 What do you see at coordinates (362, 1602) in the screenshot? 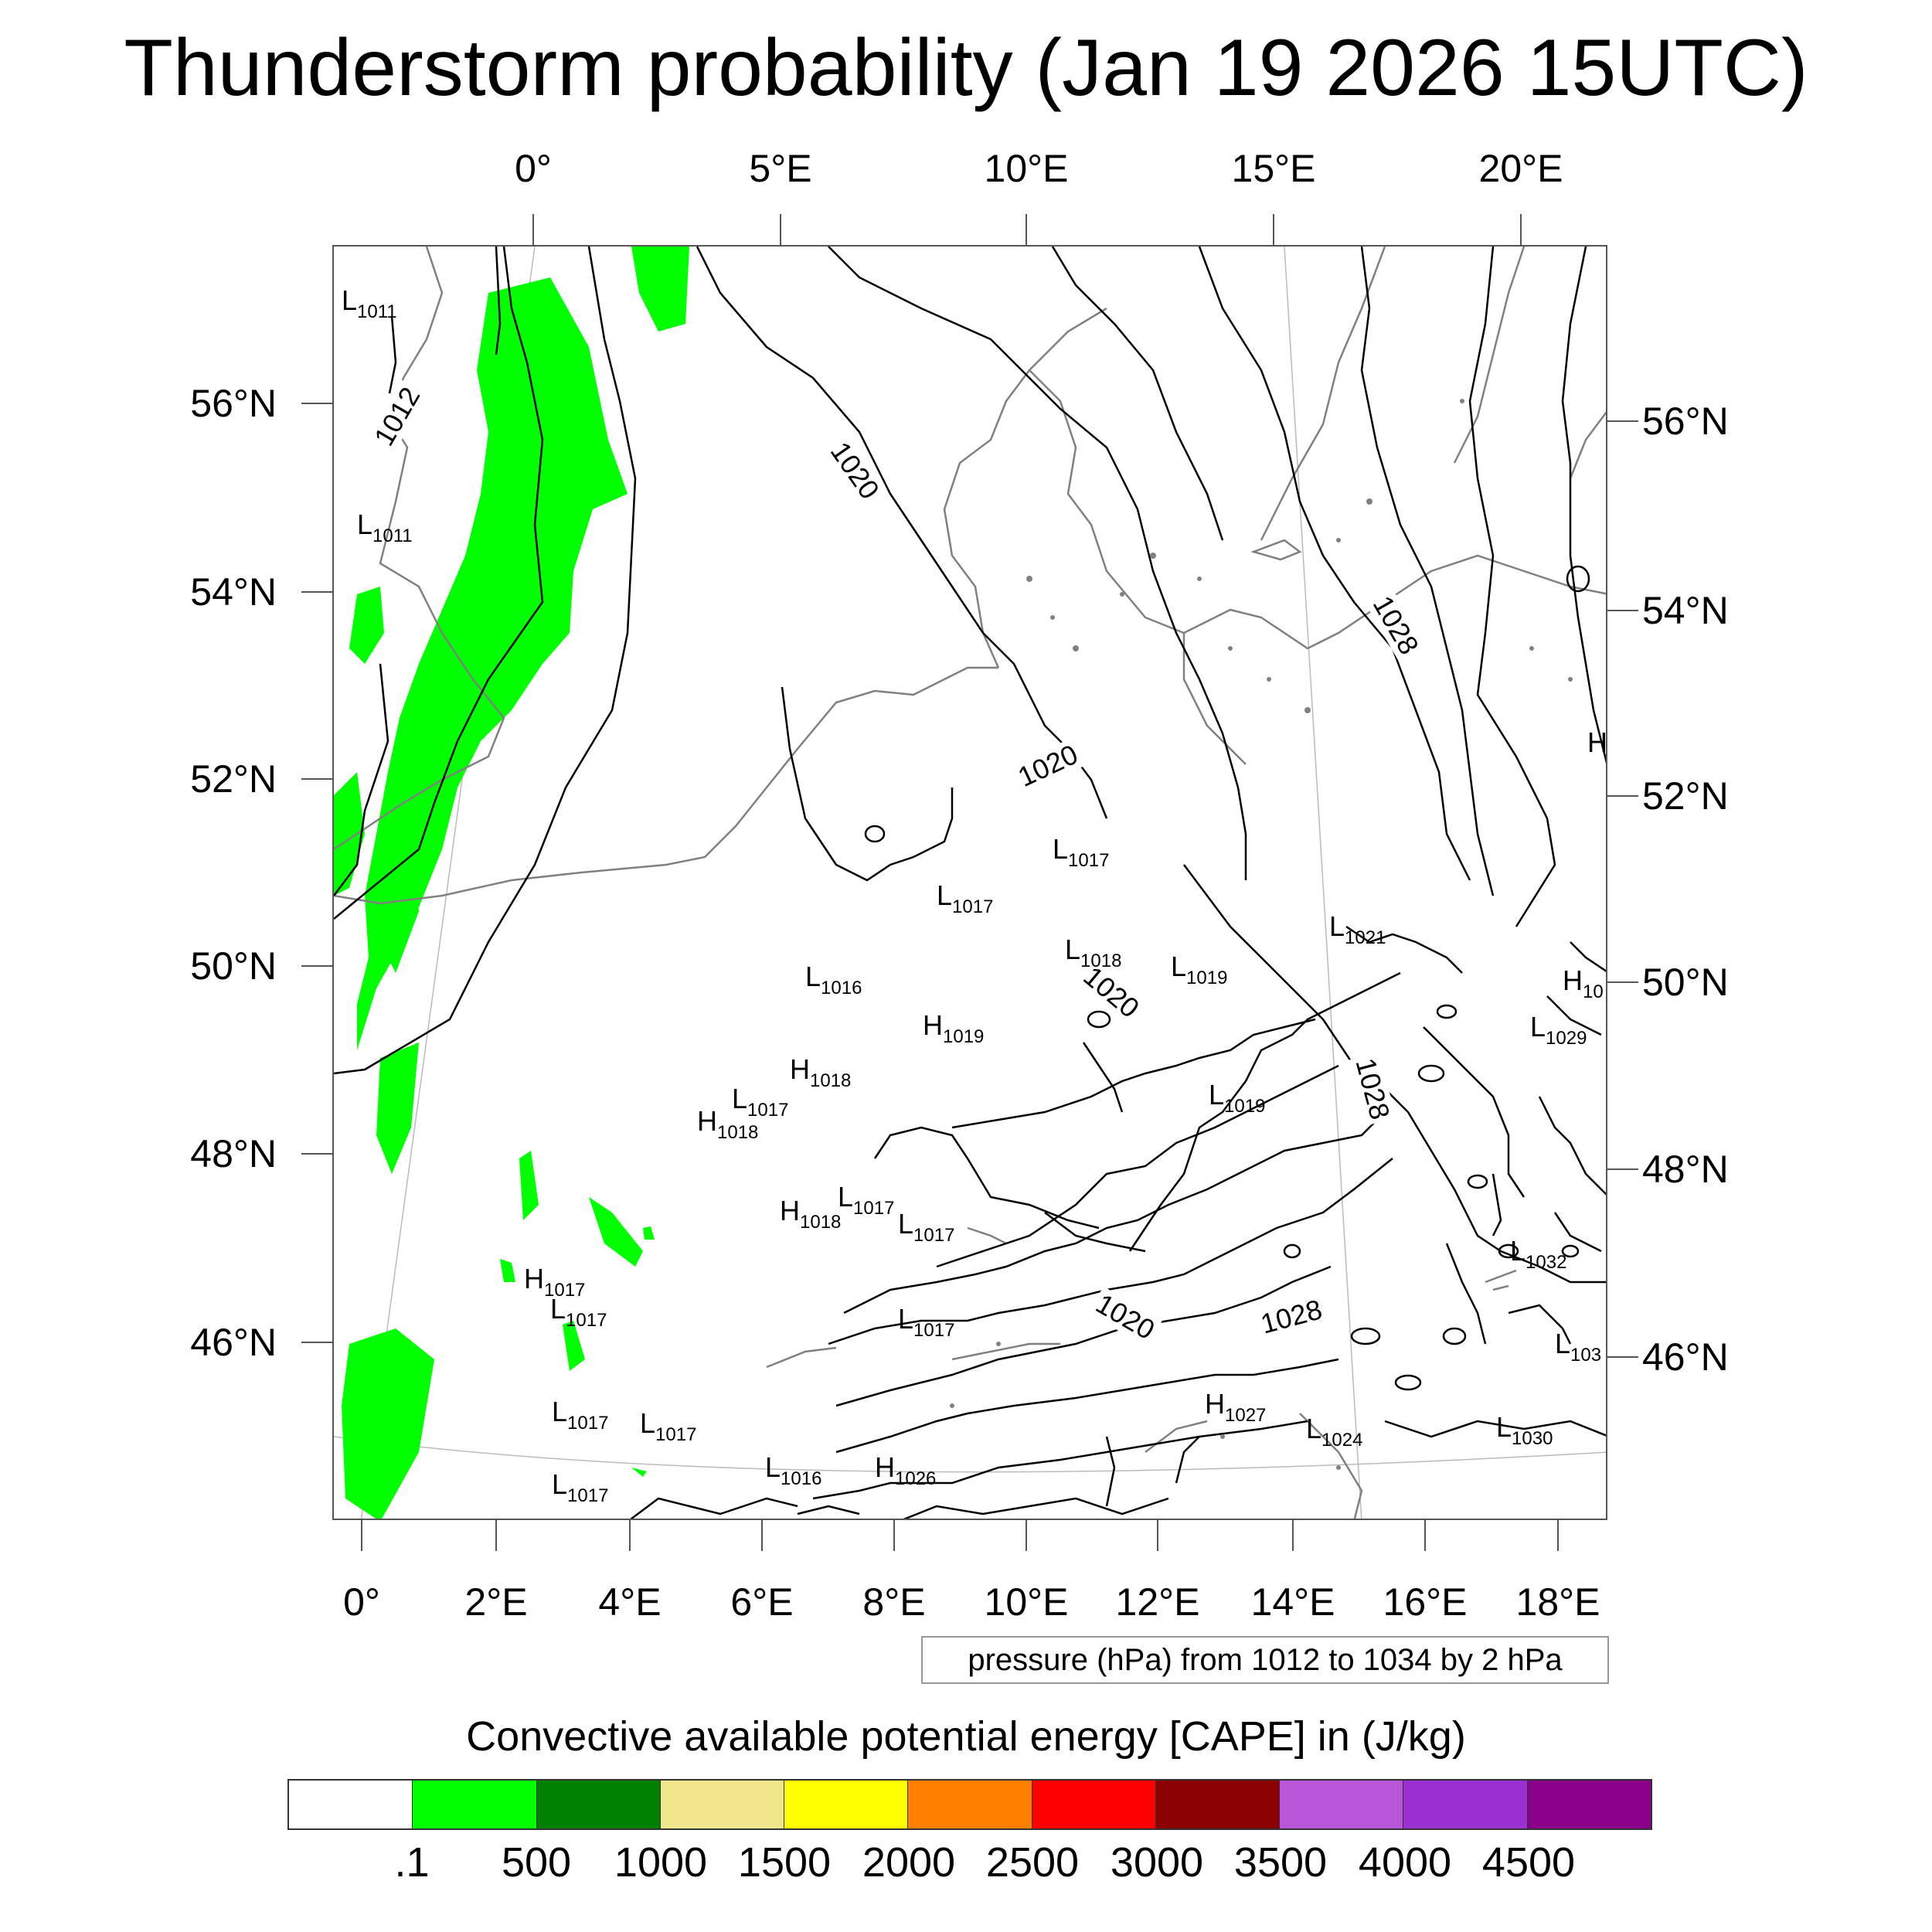
I see `bottom-axis-label: 0°` at bounding box center [362, 1602].